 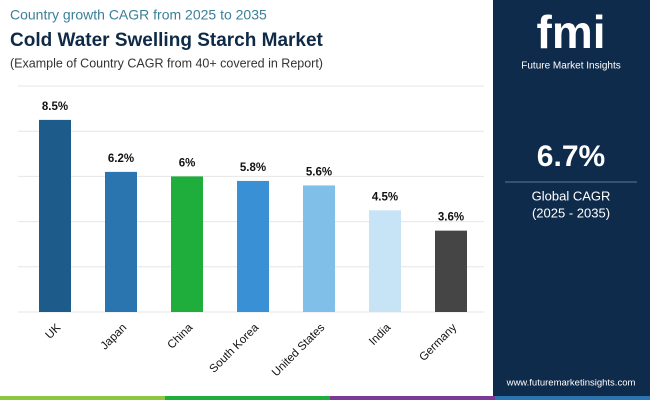 I want to click on value-label: 5.8%, so click(x=253, y=168).